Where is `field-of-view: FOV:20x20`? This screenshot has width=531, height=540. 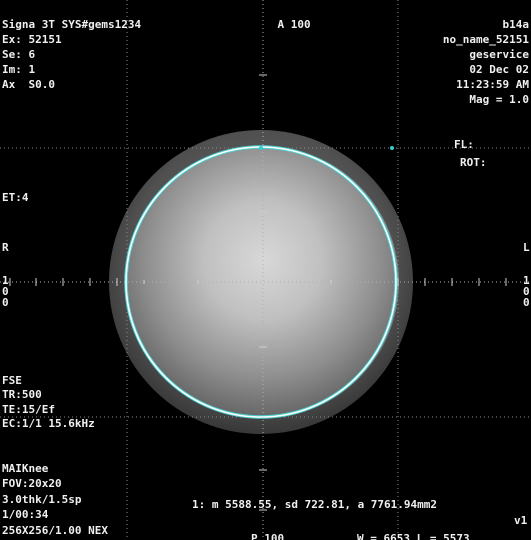 field-of-view: FOV:20x20 is located at coordinates (32, 483).